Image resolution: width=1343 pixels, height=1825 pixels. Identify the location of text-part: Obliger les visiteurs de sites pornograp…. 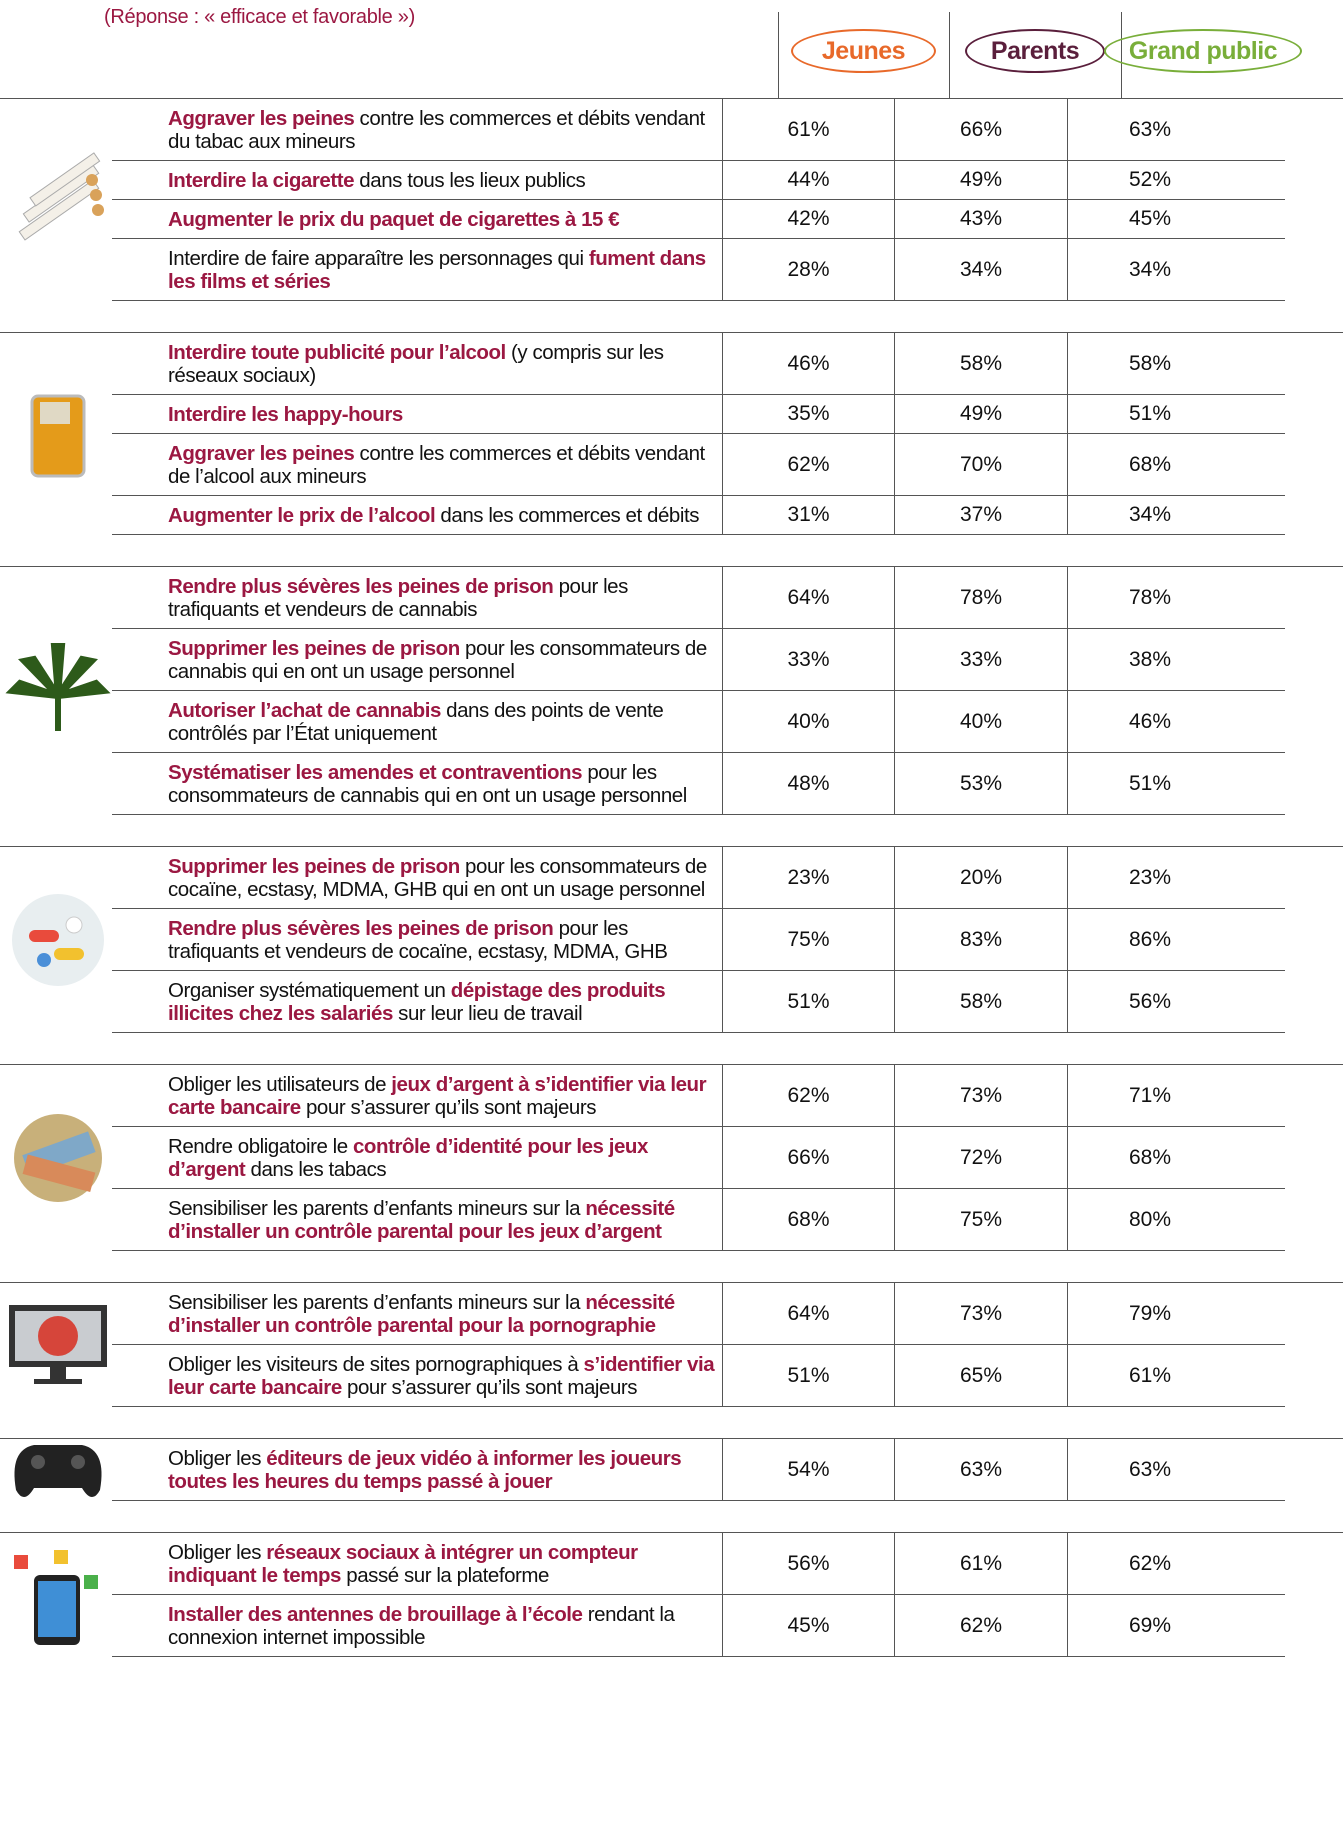
(376, 1364).